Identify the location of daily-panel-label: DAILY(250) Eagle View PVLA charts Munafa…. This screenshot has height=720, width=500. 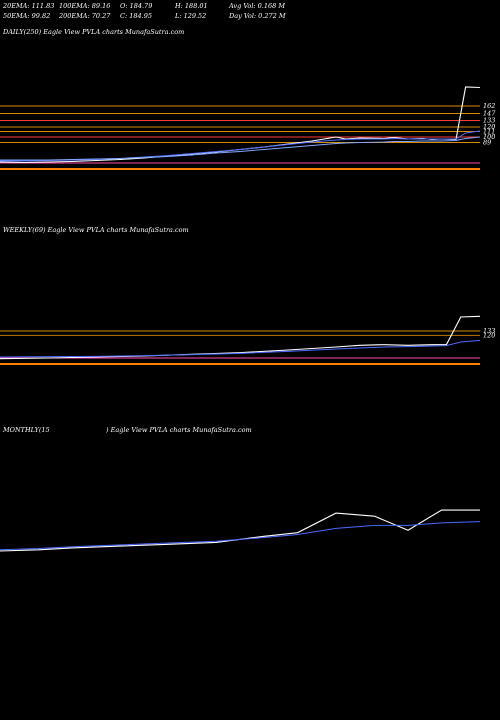
(94, 32).